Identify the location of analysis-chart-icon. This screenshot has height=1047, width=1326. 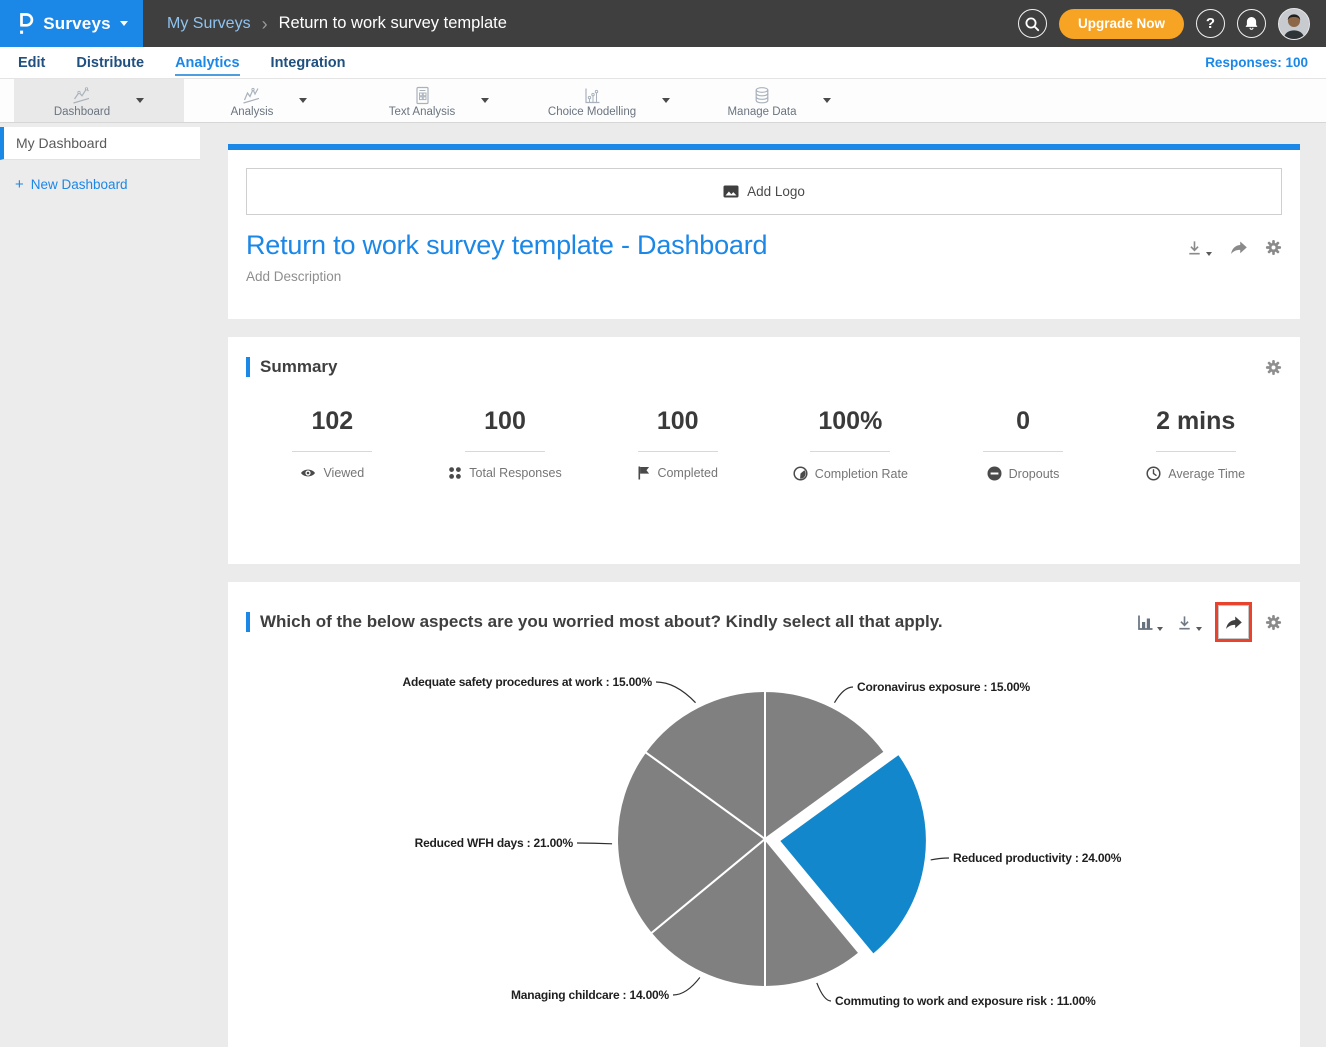
(251, 95).